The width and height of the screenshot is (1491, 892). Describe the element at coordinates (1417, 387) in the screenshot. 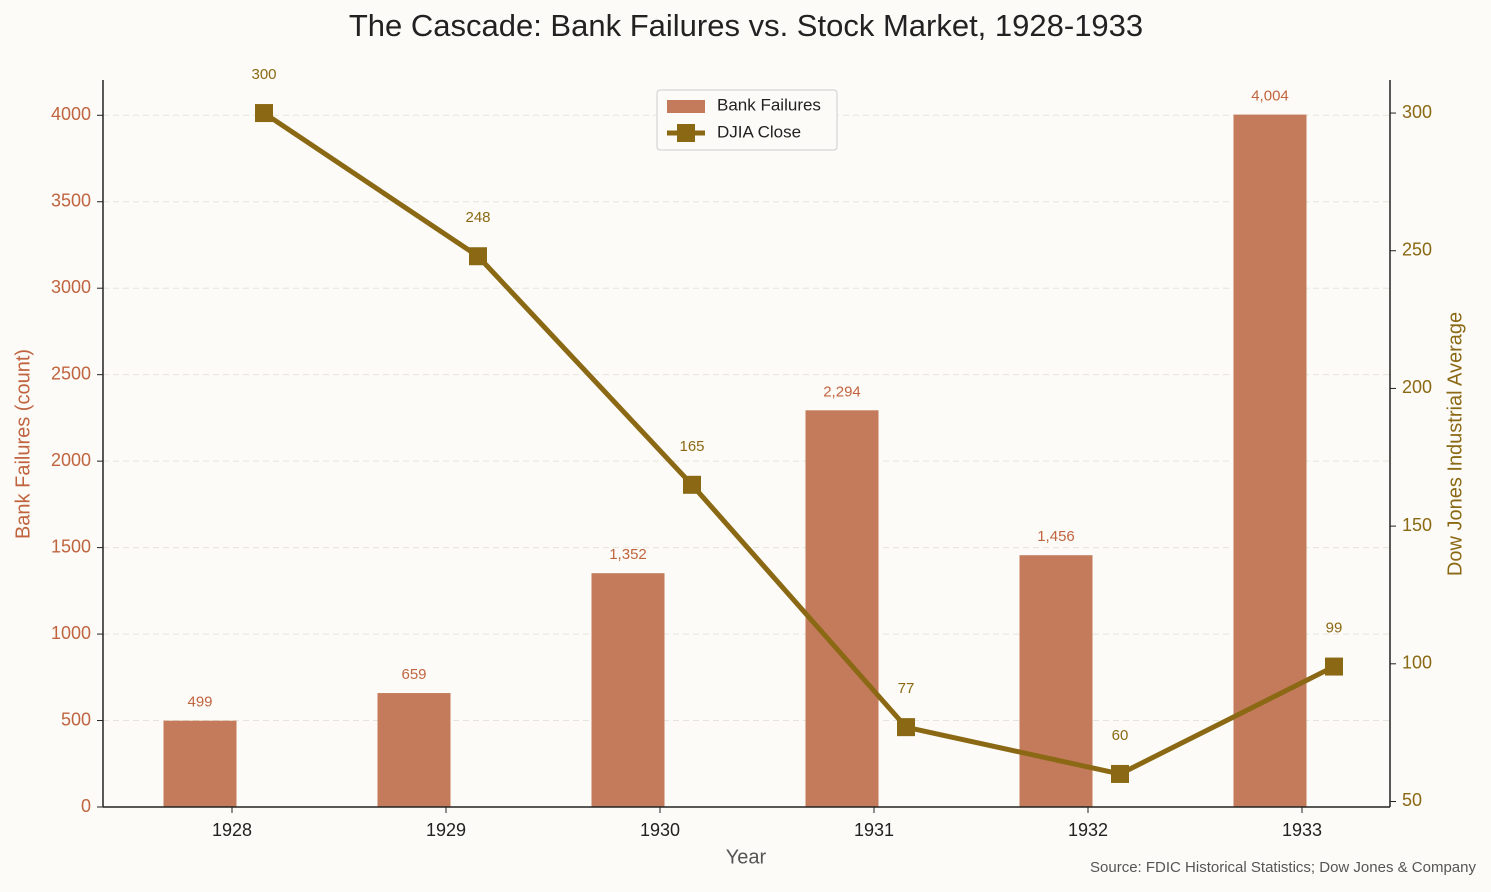

I see `y2-tick-label: 200` at that location.